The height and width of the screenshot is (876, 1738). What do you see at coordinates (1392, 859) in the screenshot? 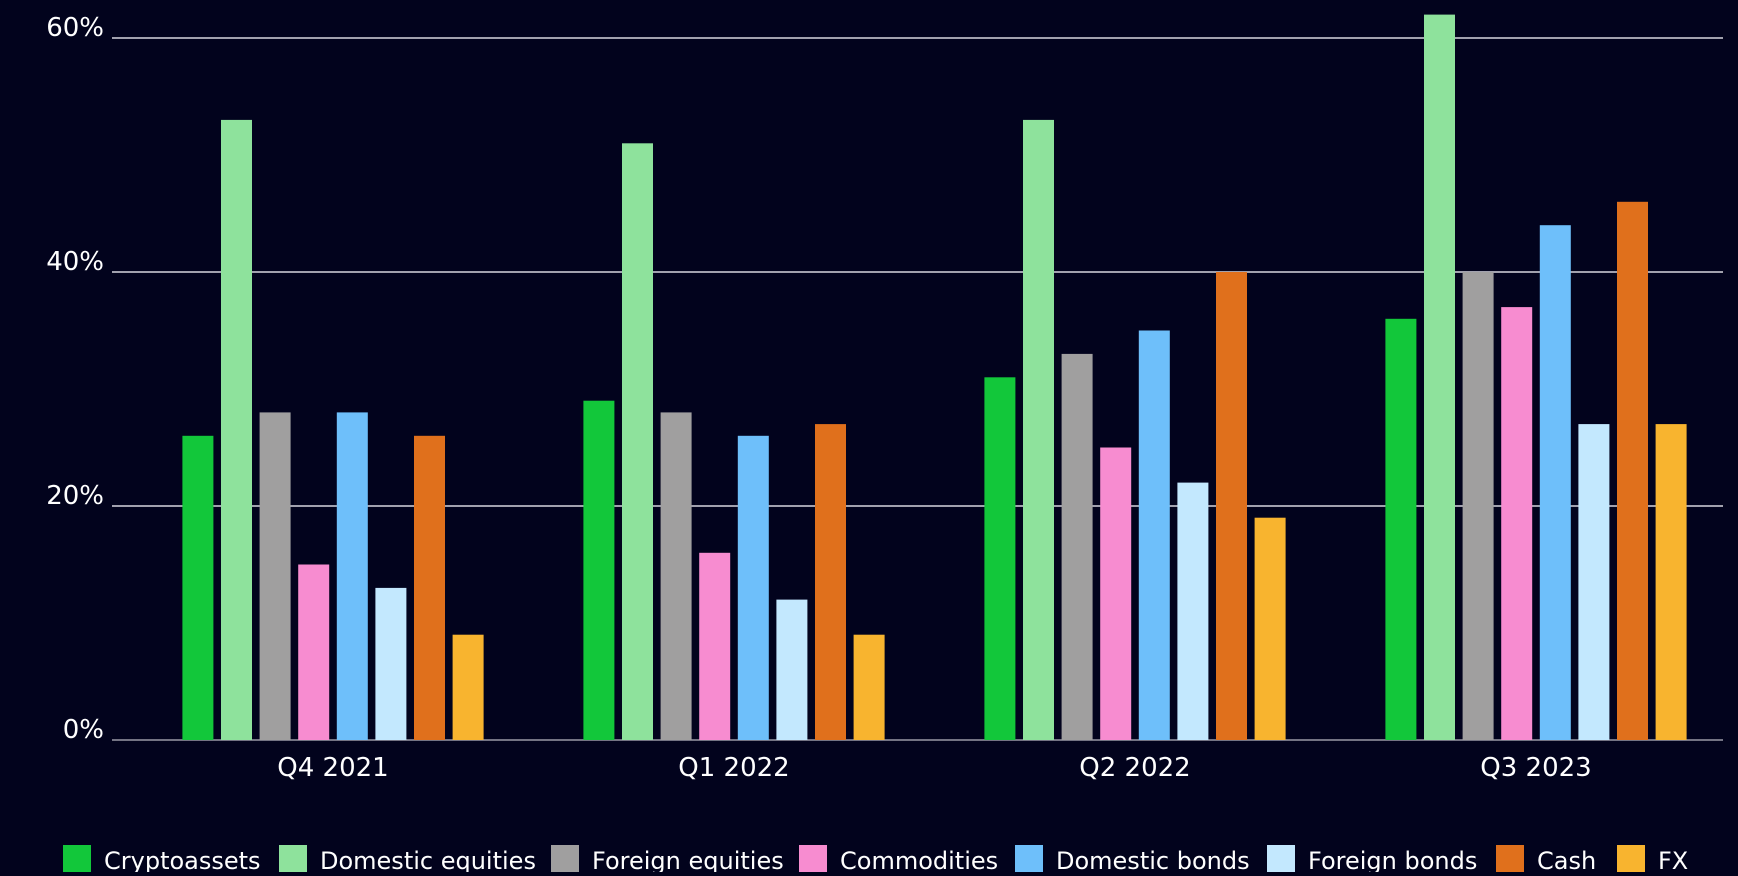
I see `legend-label: Foreign bonds` at bounding box center [1392, 859].